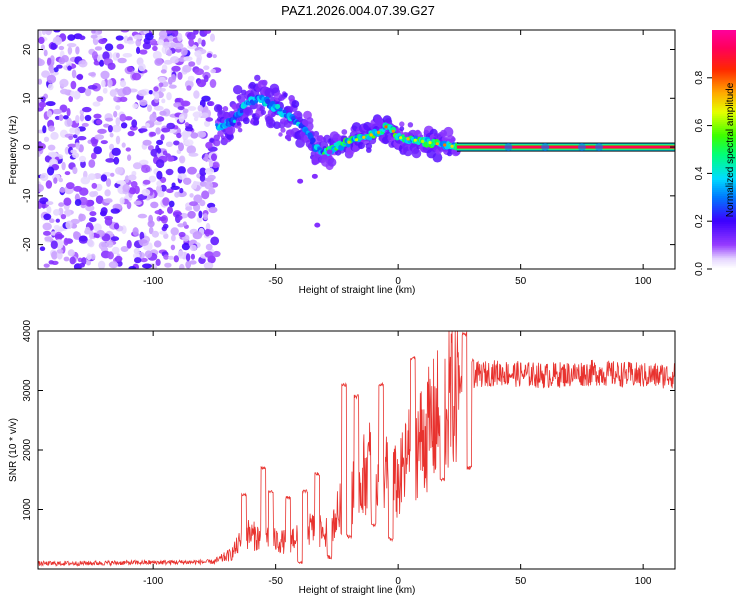 This screenshot has width=750, height=600. Describe the element at coordinates (287, 137) in the screenshot. I see `scatter-blob` at that location.